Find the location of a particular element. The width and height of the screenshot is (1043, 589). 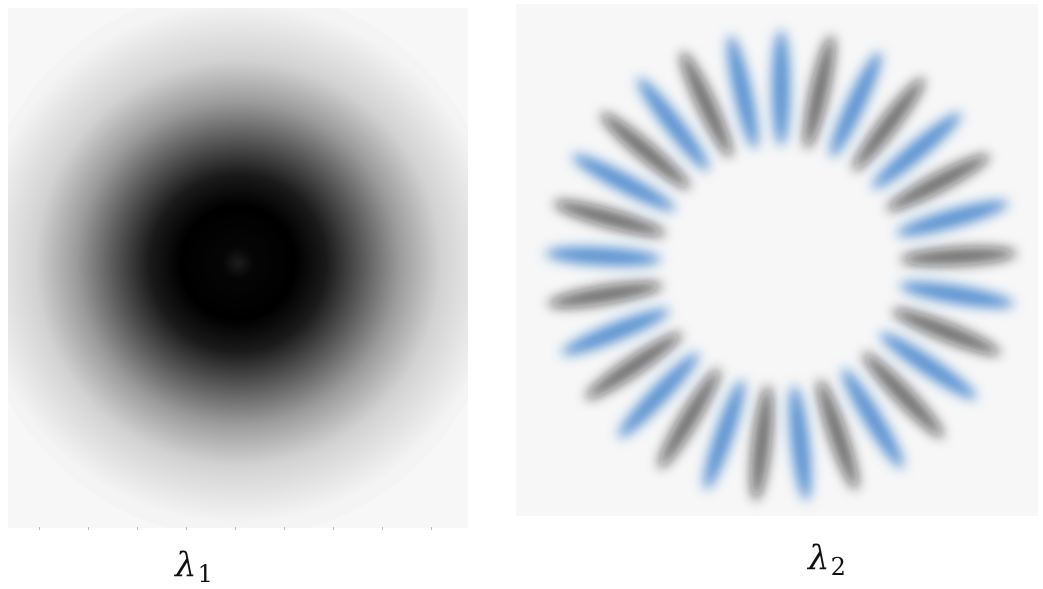

lambda-1-caption: λ1 is located at coordinates (194, 567).